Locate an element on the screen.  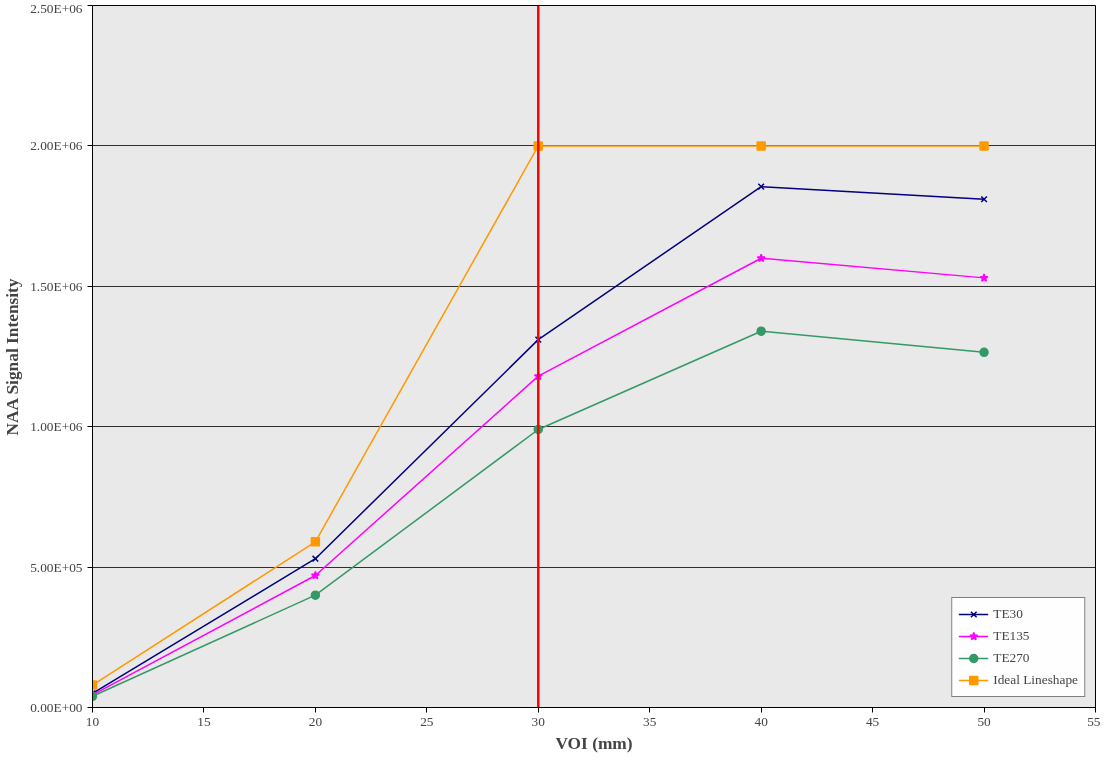
y-tick-label: 0.00E+00 is located at coordinates (56, 707).